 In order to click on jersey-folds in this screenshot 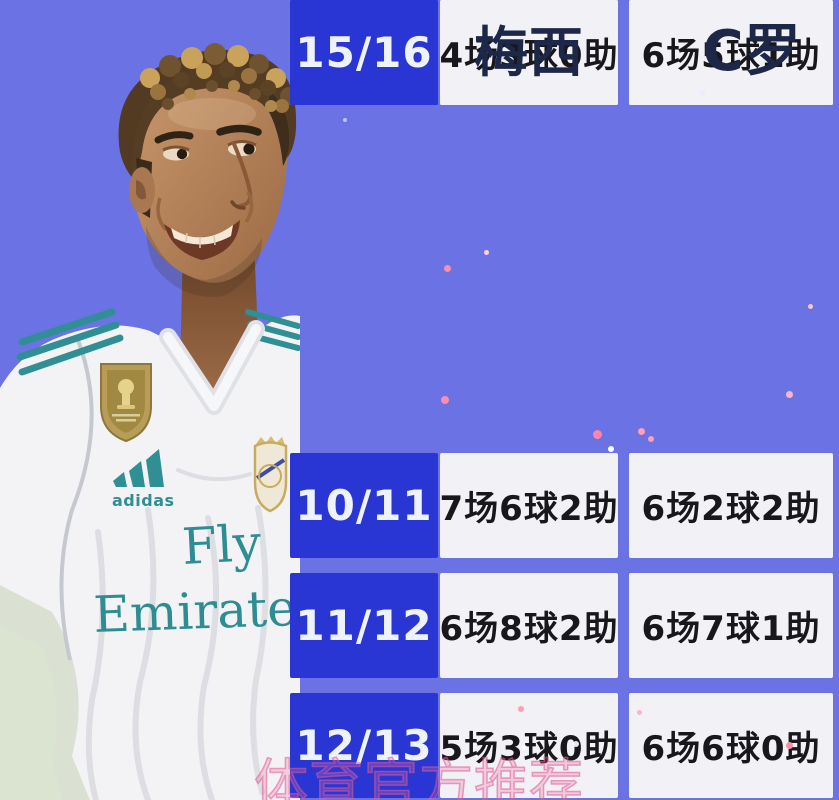, I will do `click(177, 634)`.